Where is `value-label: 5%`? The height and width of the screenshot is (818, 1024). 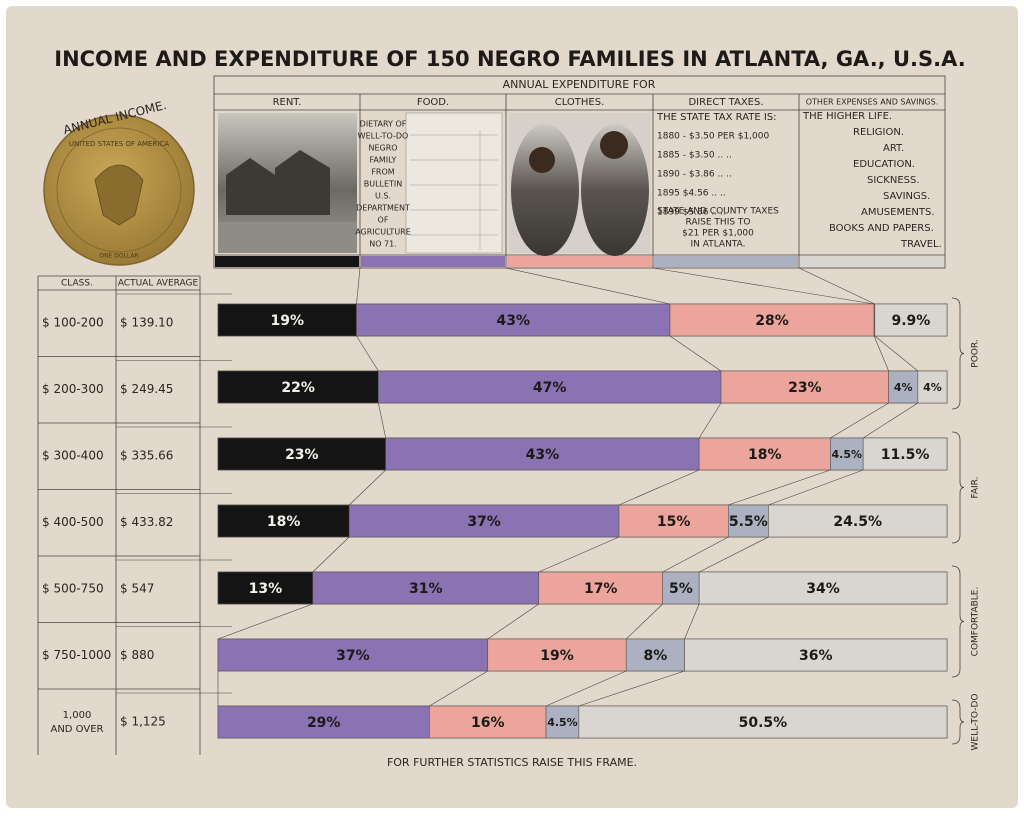
value-label: 5% is located at coordinates (681, 589).